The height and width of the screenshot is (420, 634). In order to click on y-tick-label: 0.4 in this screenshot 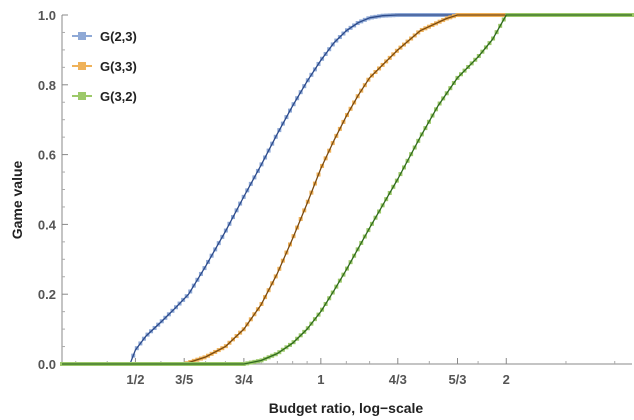, I will do `click(47, 224)`.